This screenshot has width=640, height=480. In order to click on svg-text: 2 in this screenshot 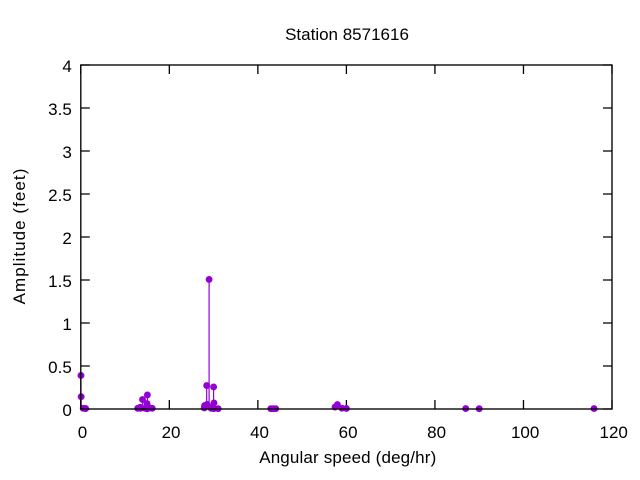, I will do `click(66, 238)`.